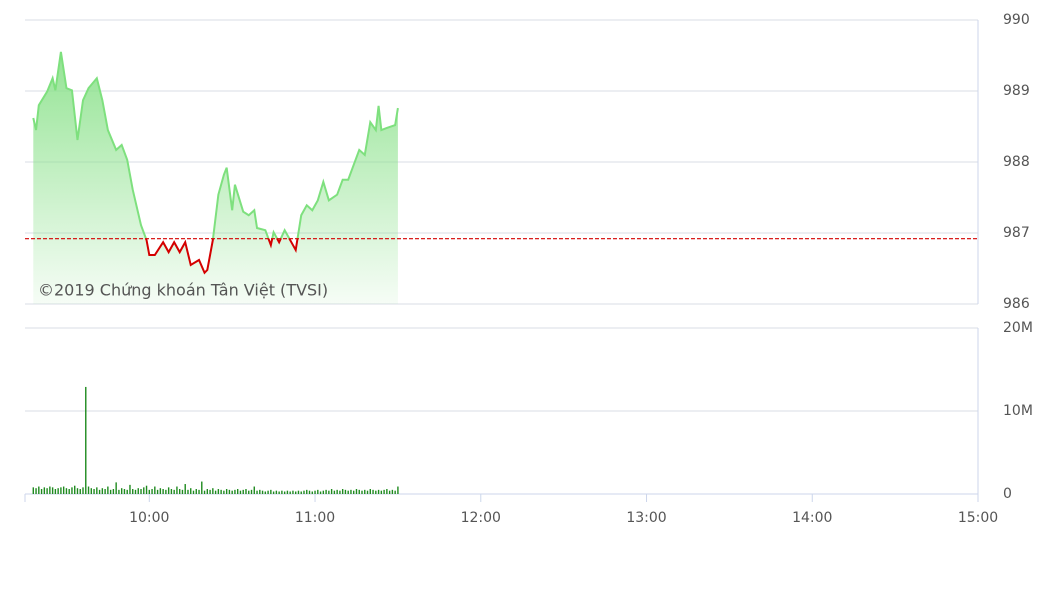 This screenshot has width=1063, height=597. Describe the element at coordinates (1016, 304) in the screenshot. I see `y-tick-label: 986` at that location.